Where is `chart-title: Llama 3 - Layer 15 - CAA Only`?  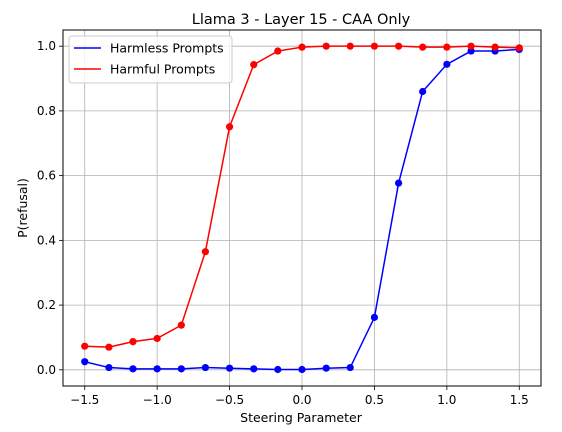 chart-title: Llama 3 - Layer 15 - CAA Only is located at coordinates (301, 20).